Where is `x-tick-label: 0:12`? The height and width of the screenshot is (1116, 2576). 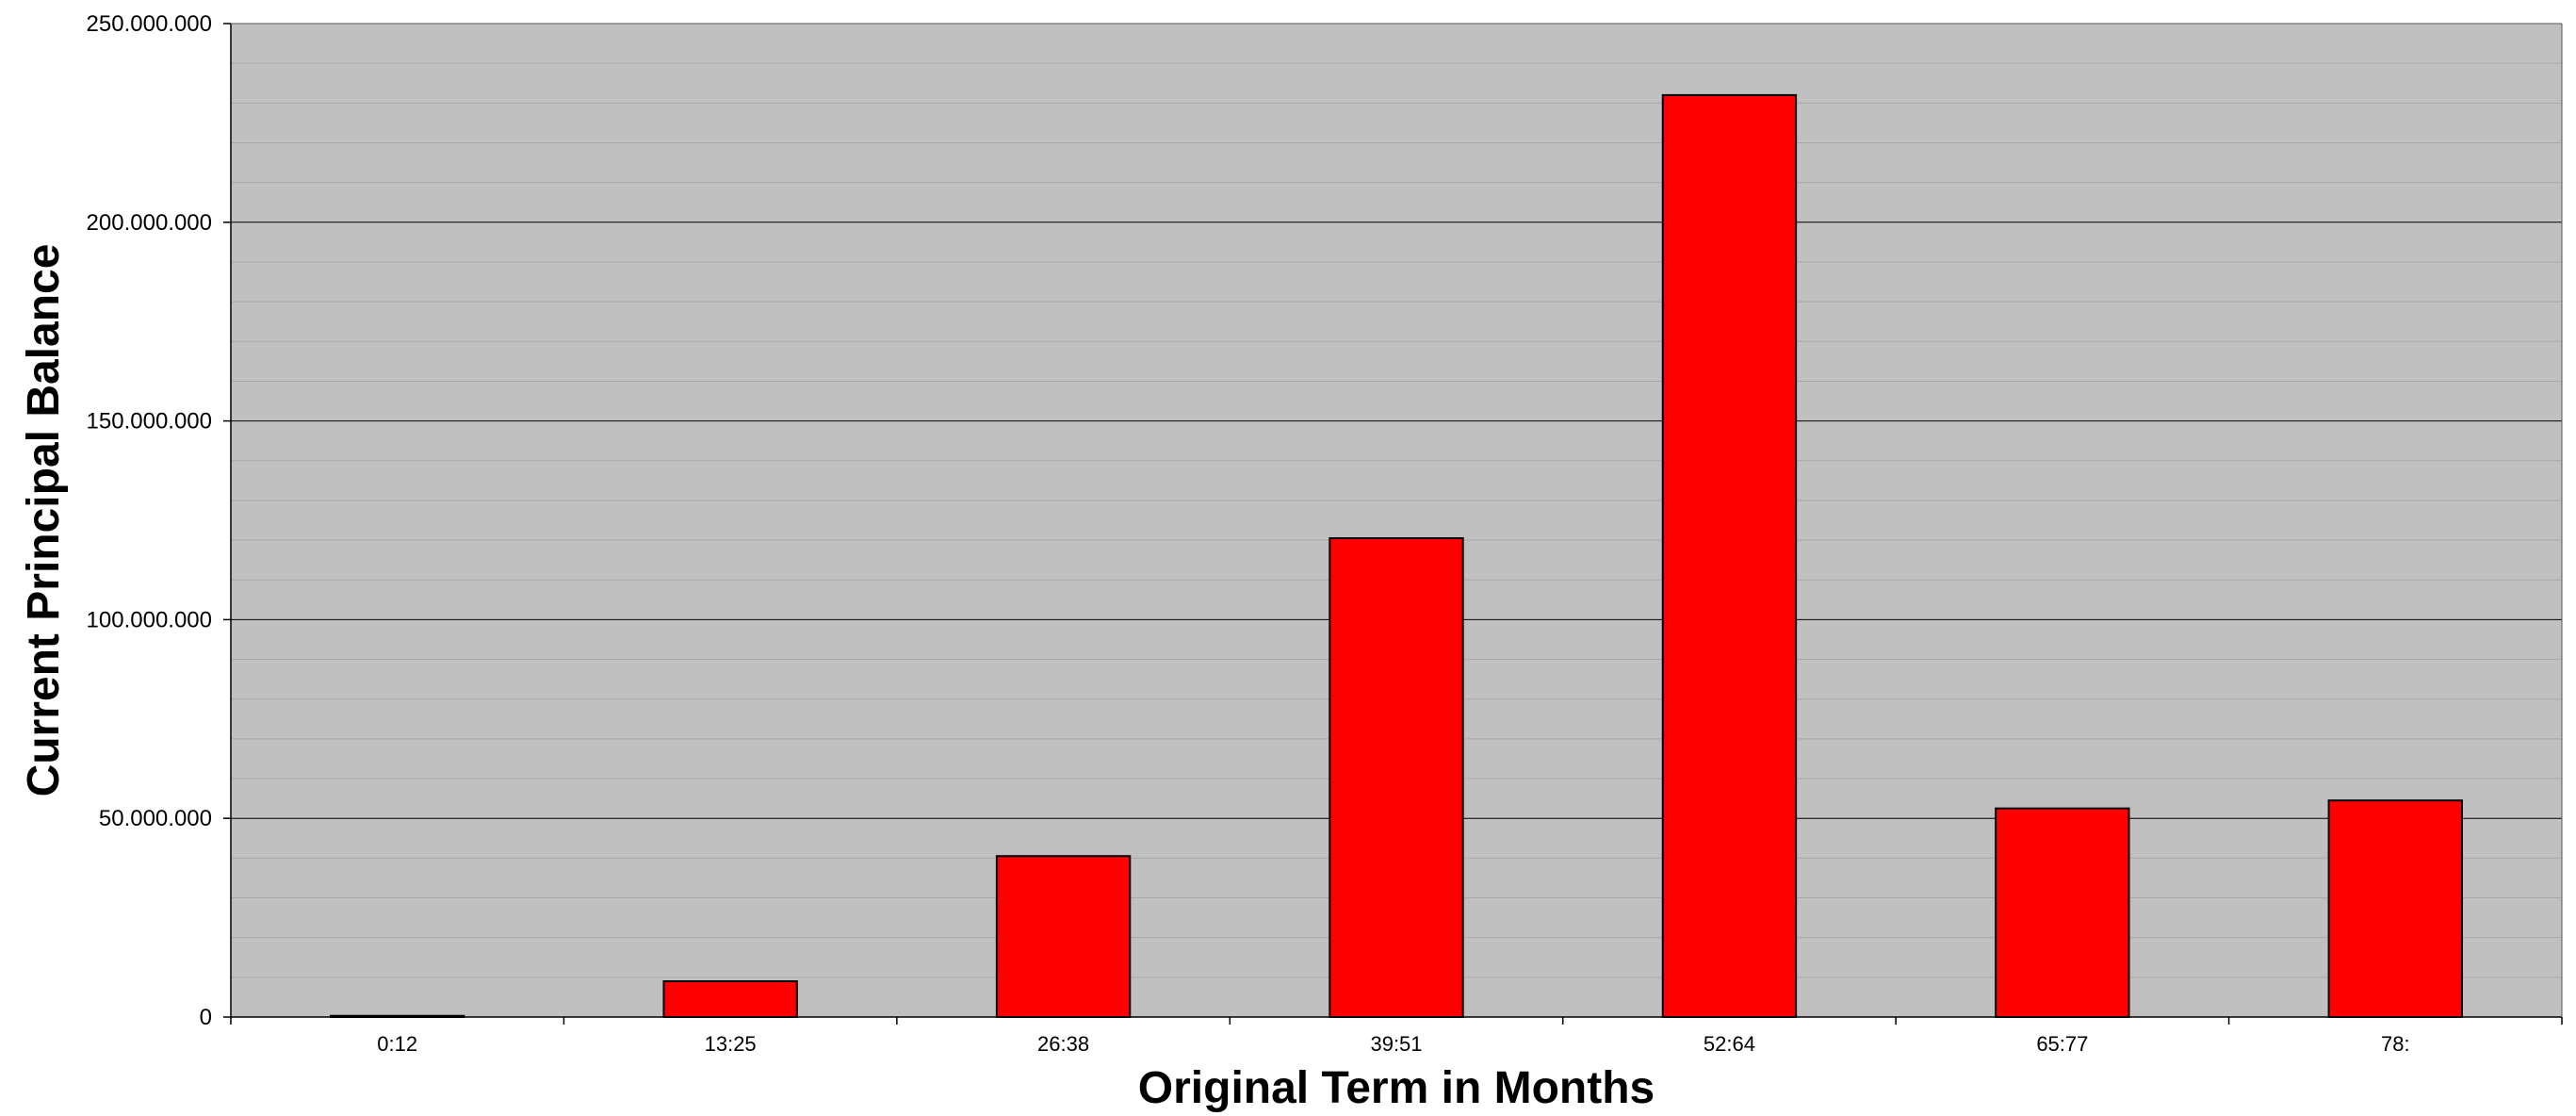
x-tick-label: 0:12 is located at coordinates (397, 1044).